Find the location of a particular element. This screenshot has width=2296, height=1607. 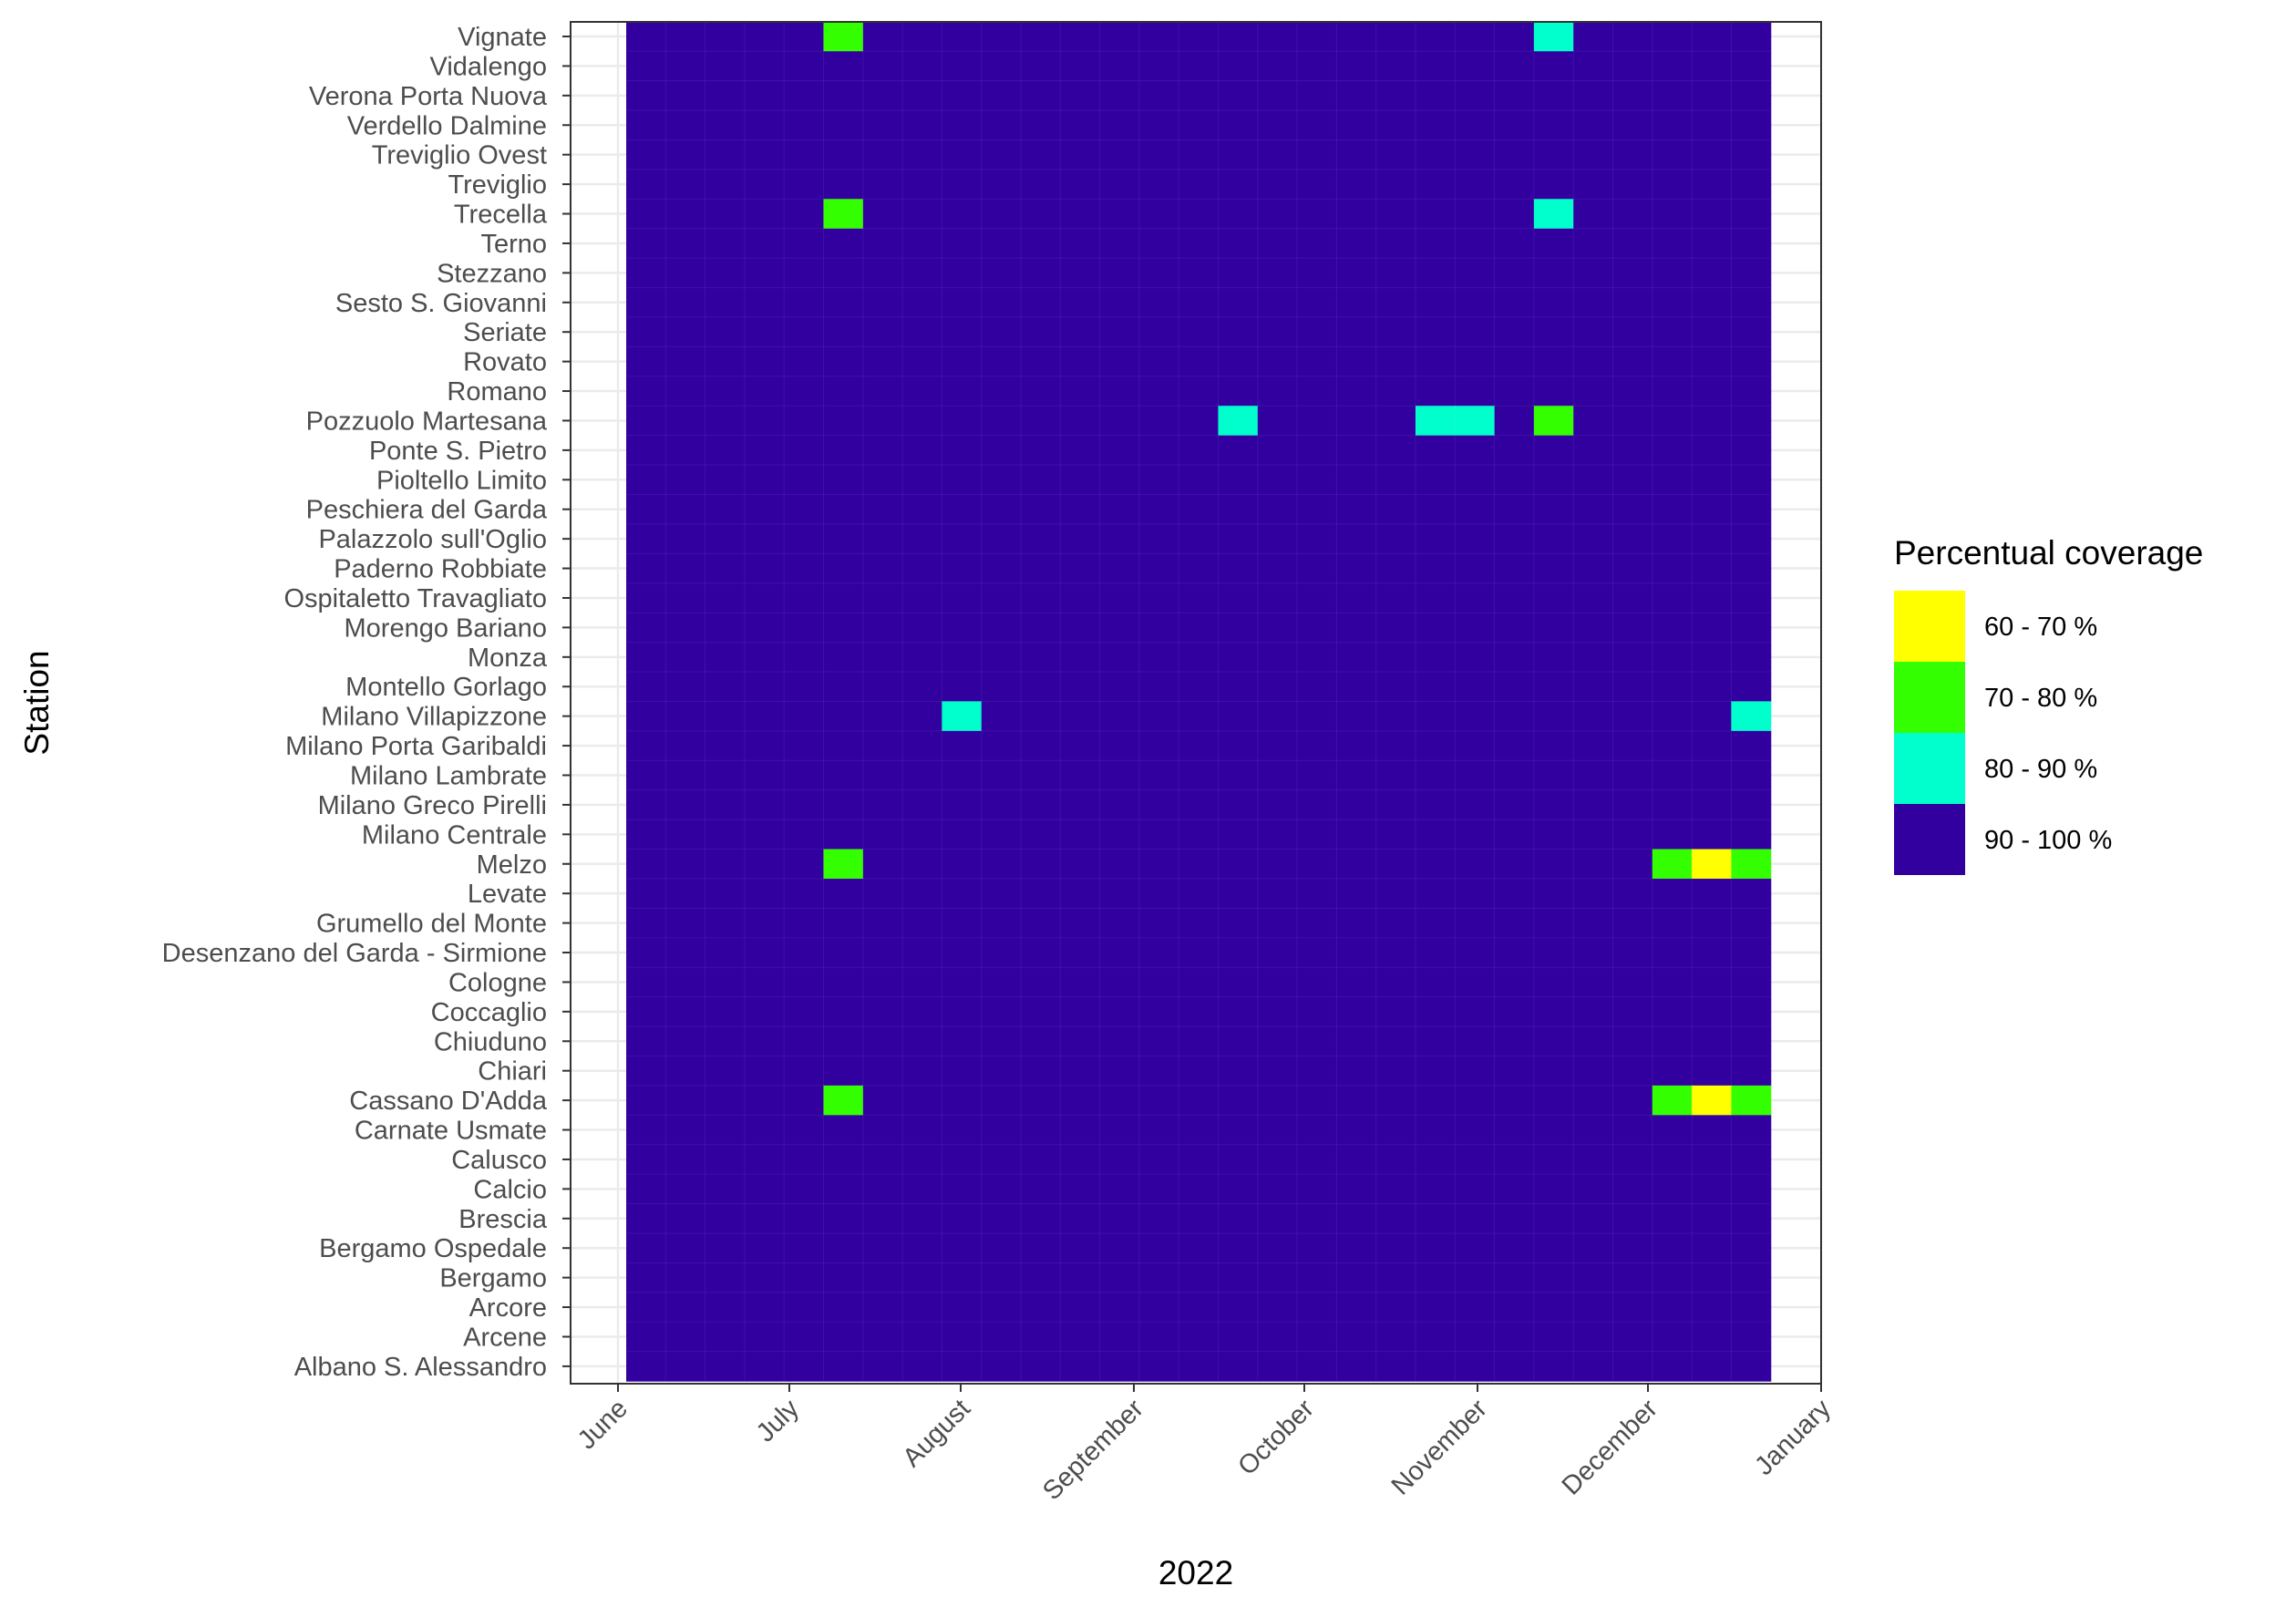

y-tick-label: Brescia is located at coordinates (503, 1219).